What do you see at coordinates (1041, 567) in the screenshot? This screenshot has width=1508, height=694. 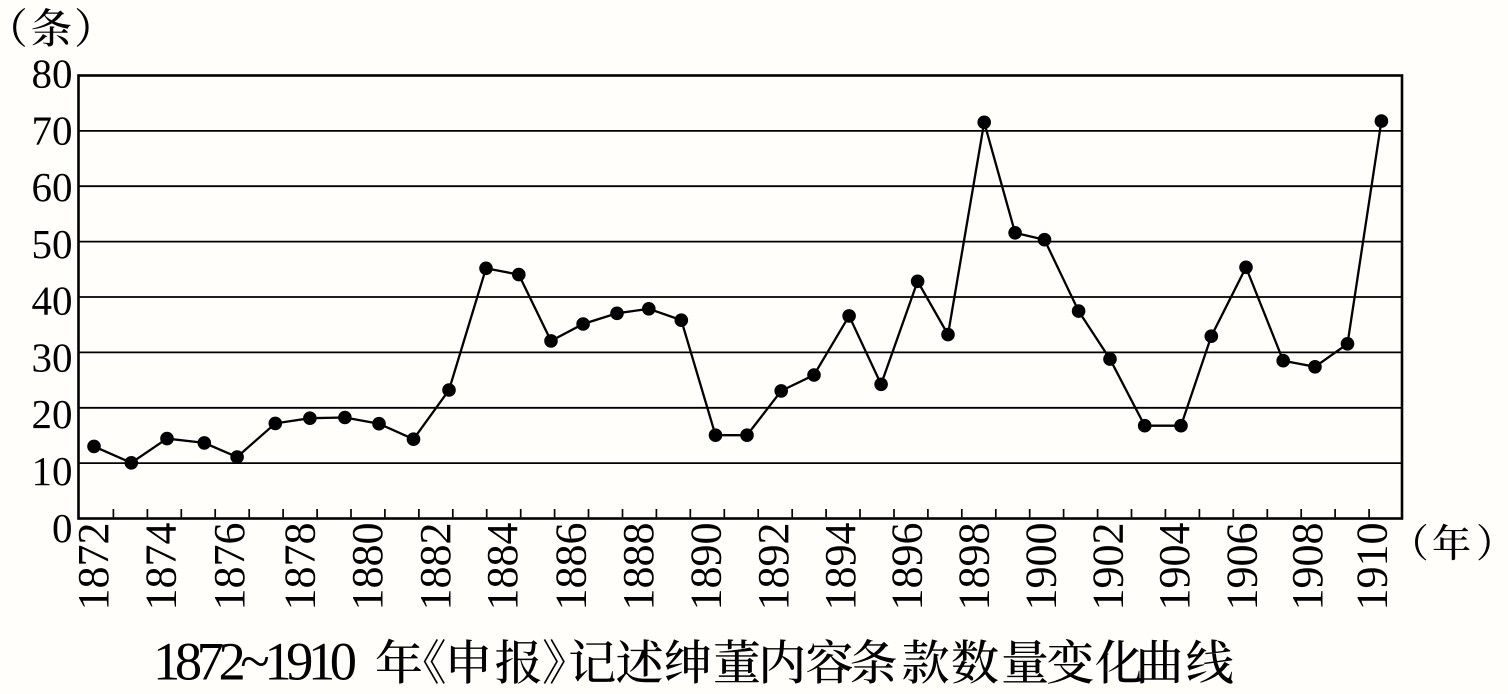 I see `svg-text: 1900` at bounding box center [1041, 567].